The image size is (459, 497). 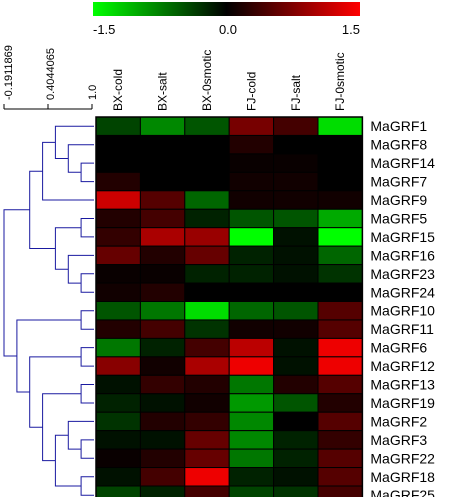 I want to click on colorbar-tick-low: -1.5, so click(x=104, y=29).